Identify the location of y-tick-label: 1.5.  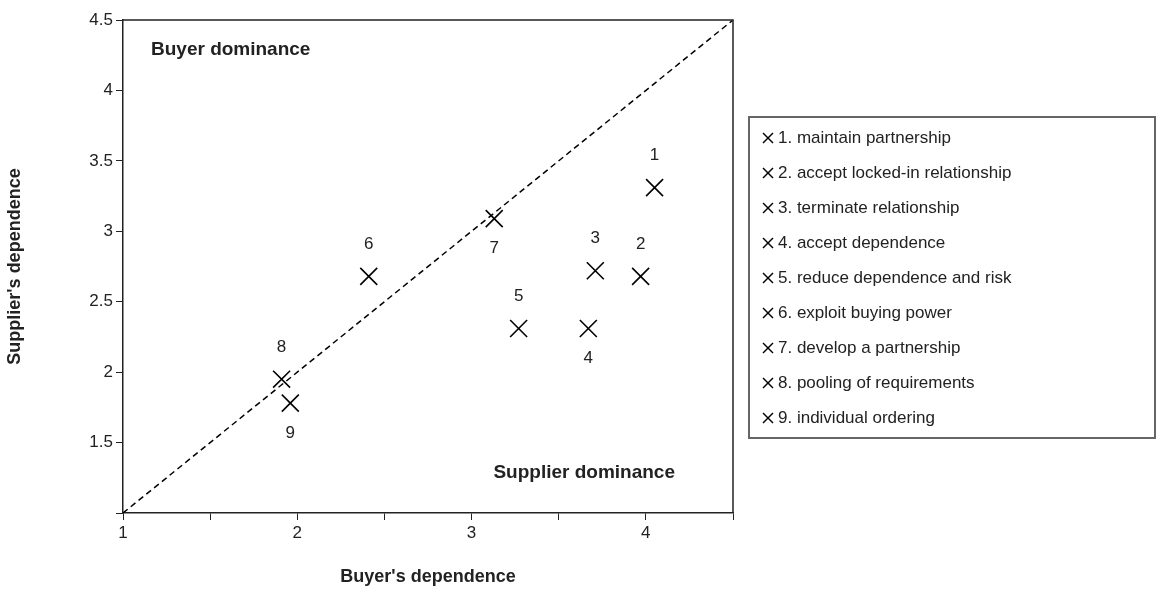
(101, 442).